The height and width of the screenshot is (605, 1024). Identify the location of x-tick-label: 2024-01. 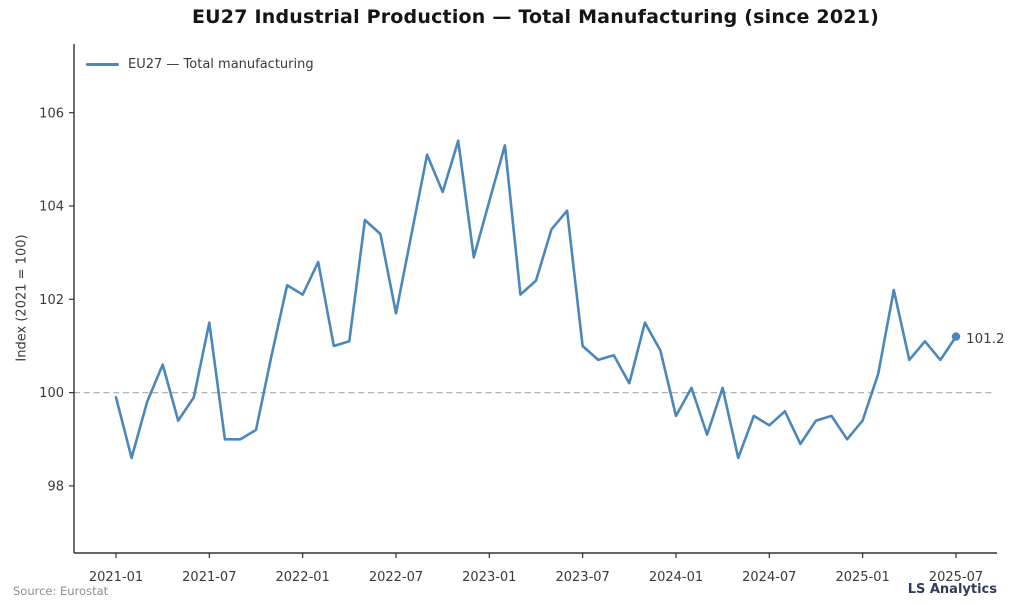
(676, 577).